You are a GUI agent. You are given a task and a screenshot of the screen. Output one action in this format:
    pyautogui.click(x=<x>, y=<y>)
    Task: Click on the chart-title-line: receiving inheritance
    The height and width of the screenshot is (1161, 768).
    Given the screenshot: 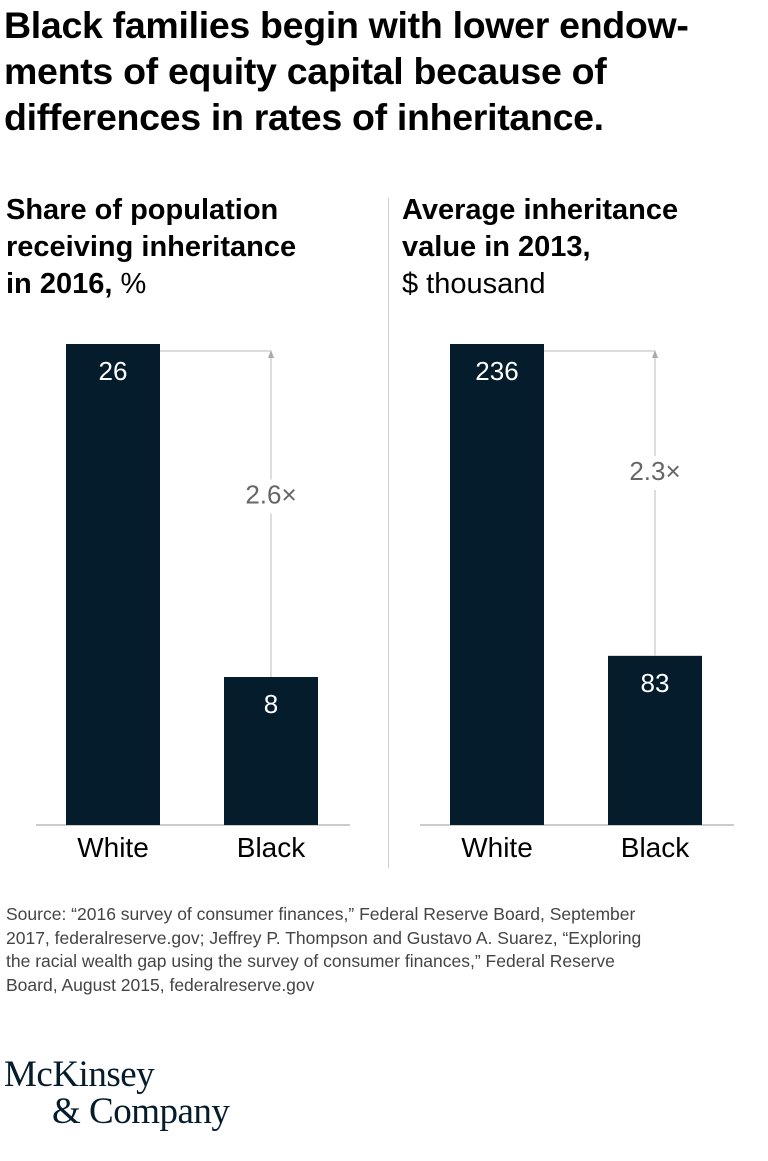 What is the action you would take?
    pyautogui.click(x=151, y=247)
    